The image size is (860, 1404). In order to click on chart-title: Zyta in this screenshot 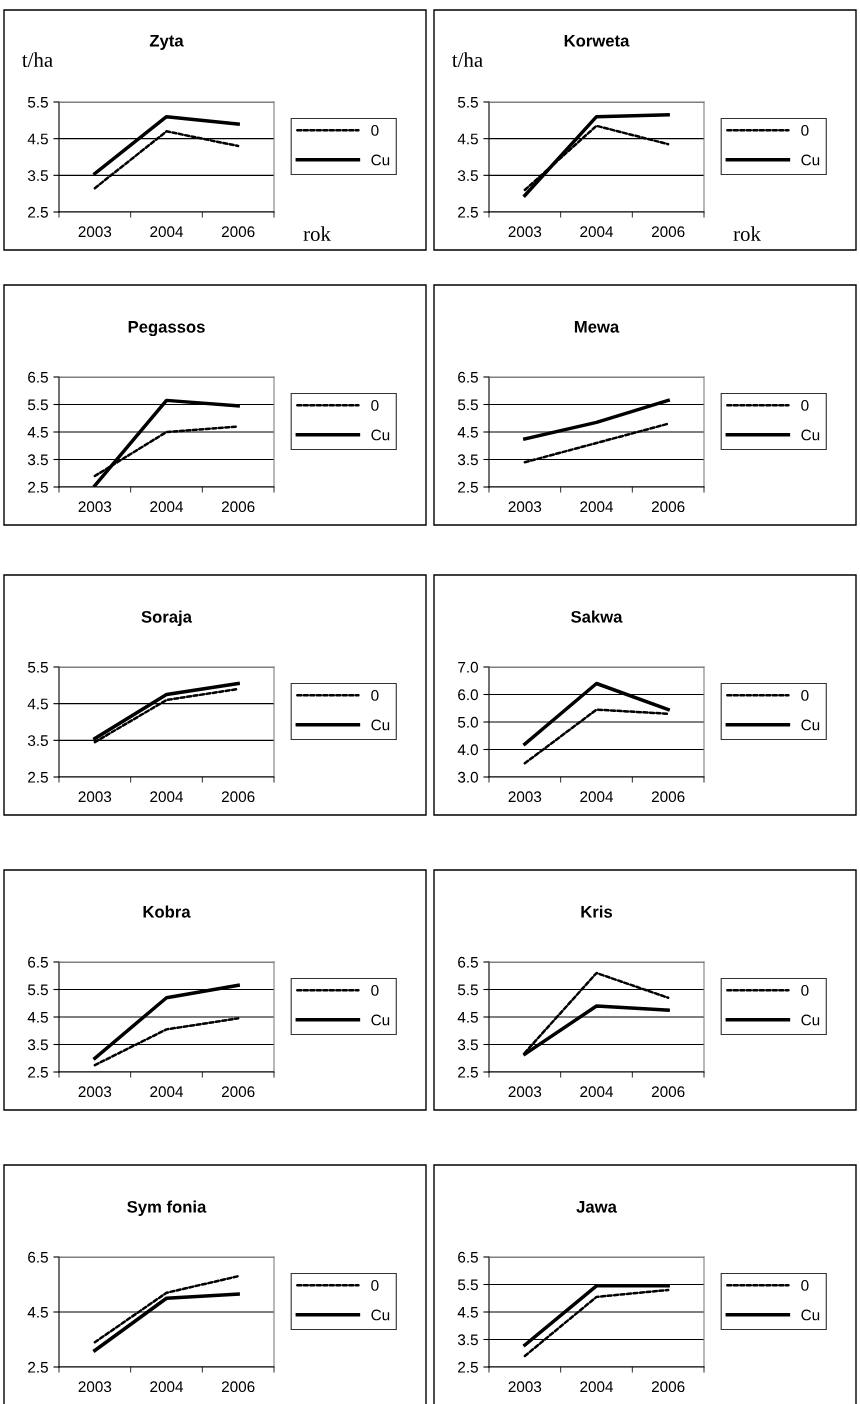, I will do `click(166, 42)`.